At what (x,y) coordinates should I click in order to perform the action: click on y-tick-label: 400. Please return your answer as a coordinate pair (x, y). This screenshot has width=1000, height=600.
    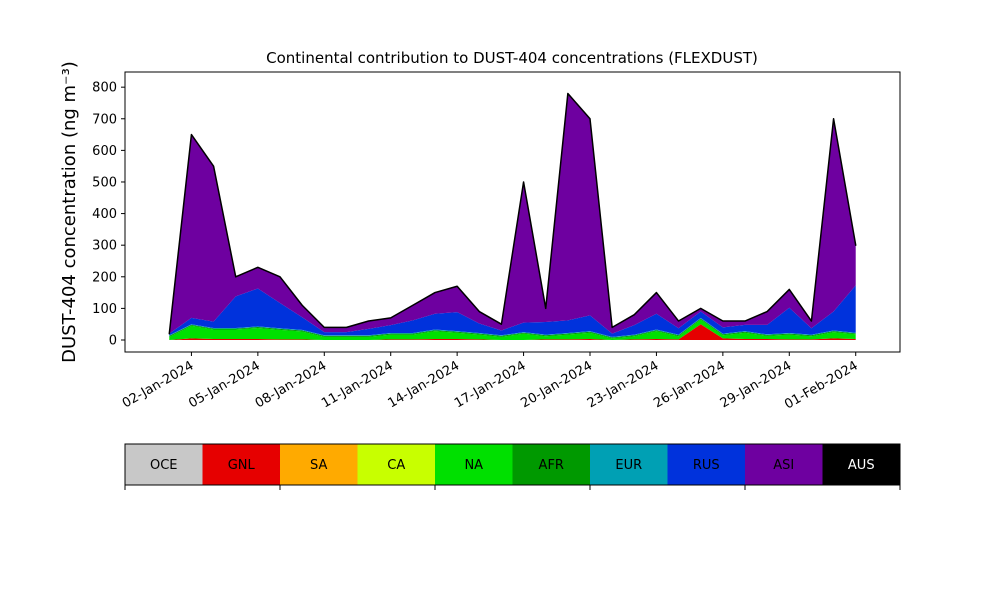
    Looking at the image, I should click on (104, 214).